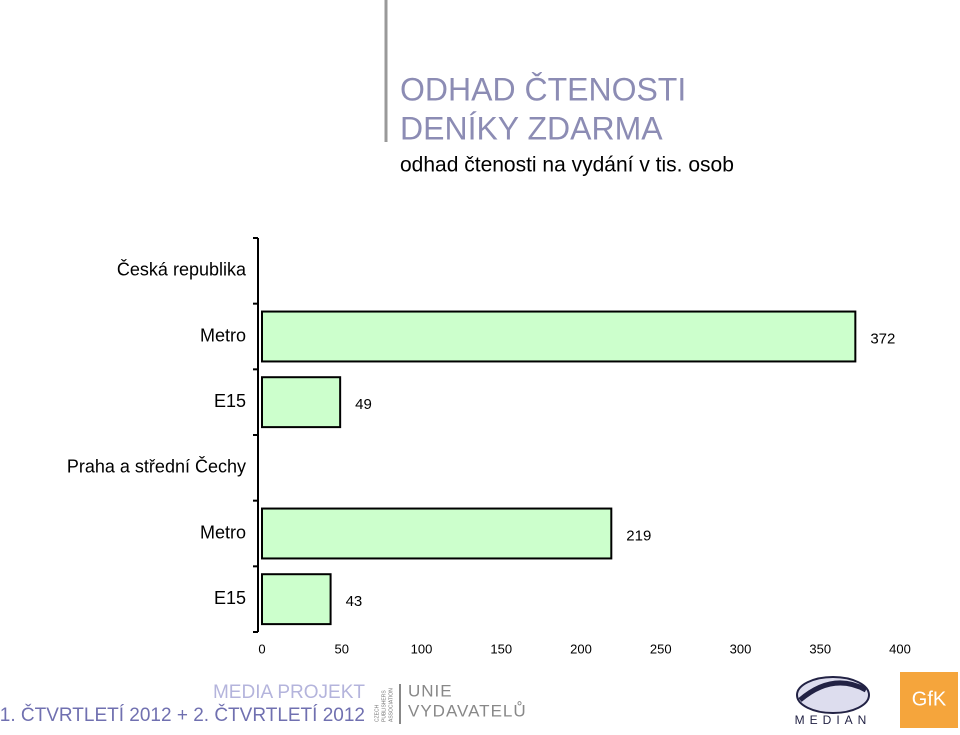  I want to click on value-label: 219, so click(638, 535).